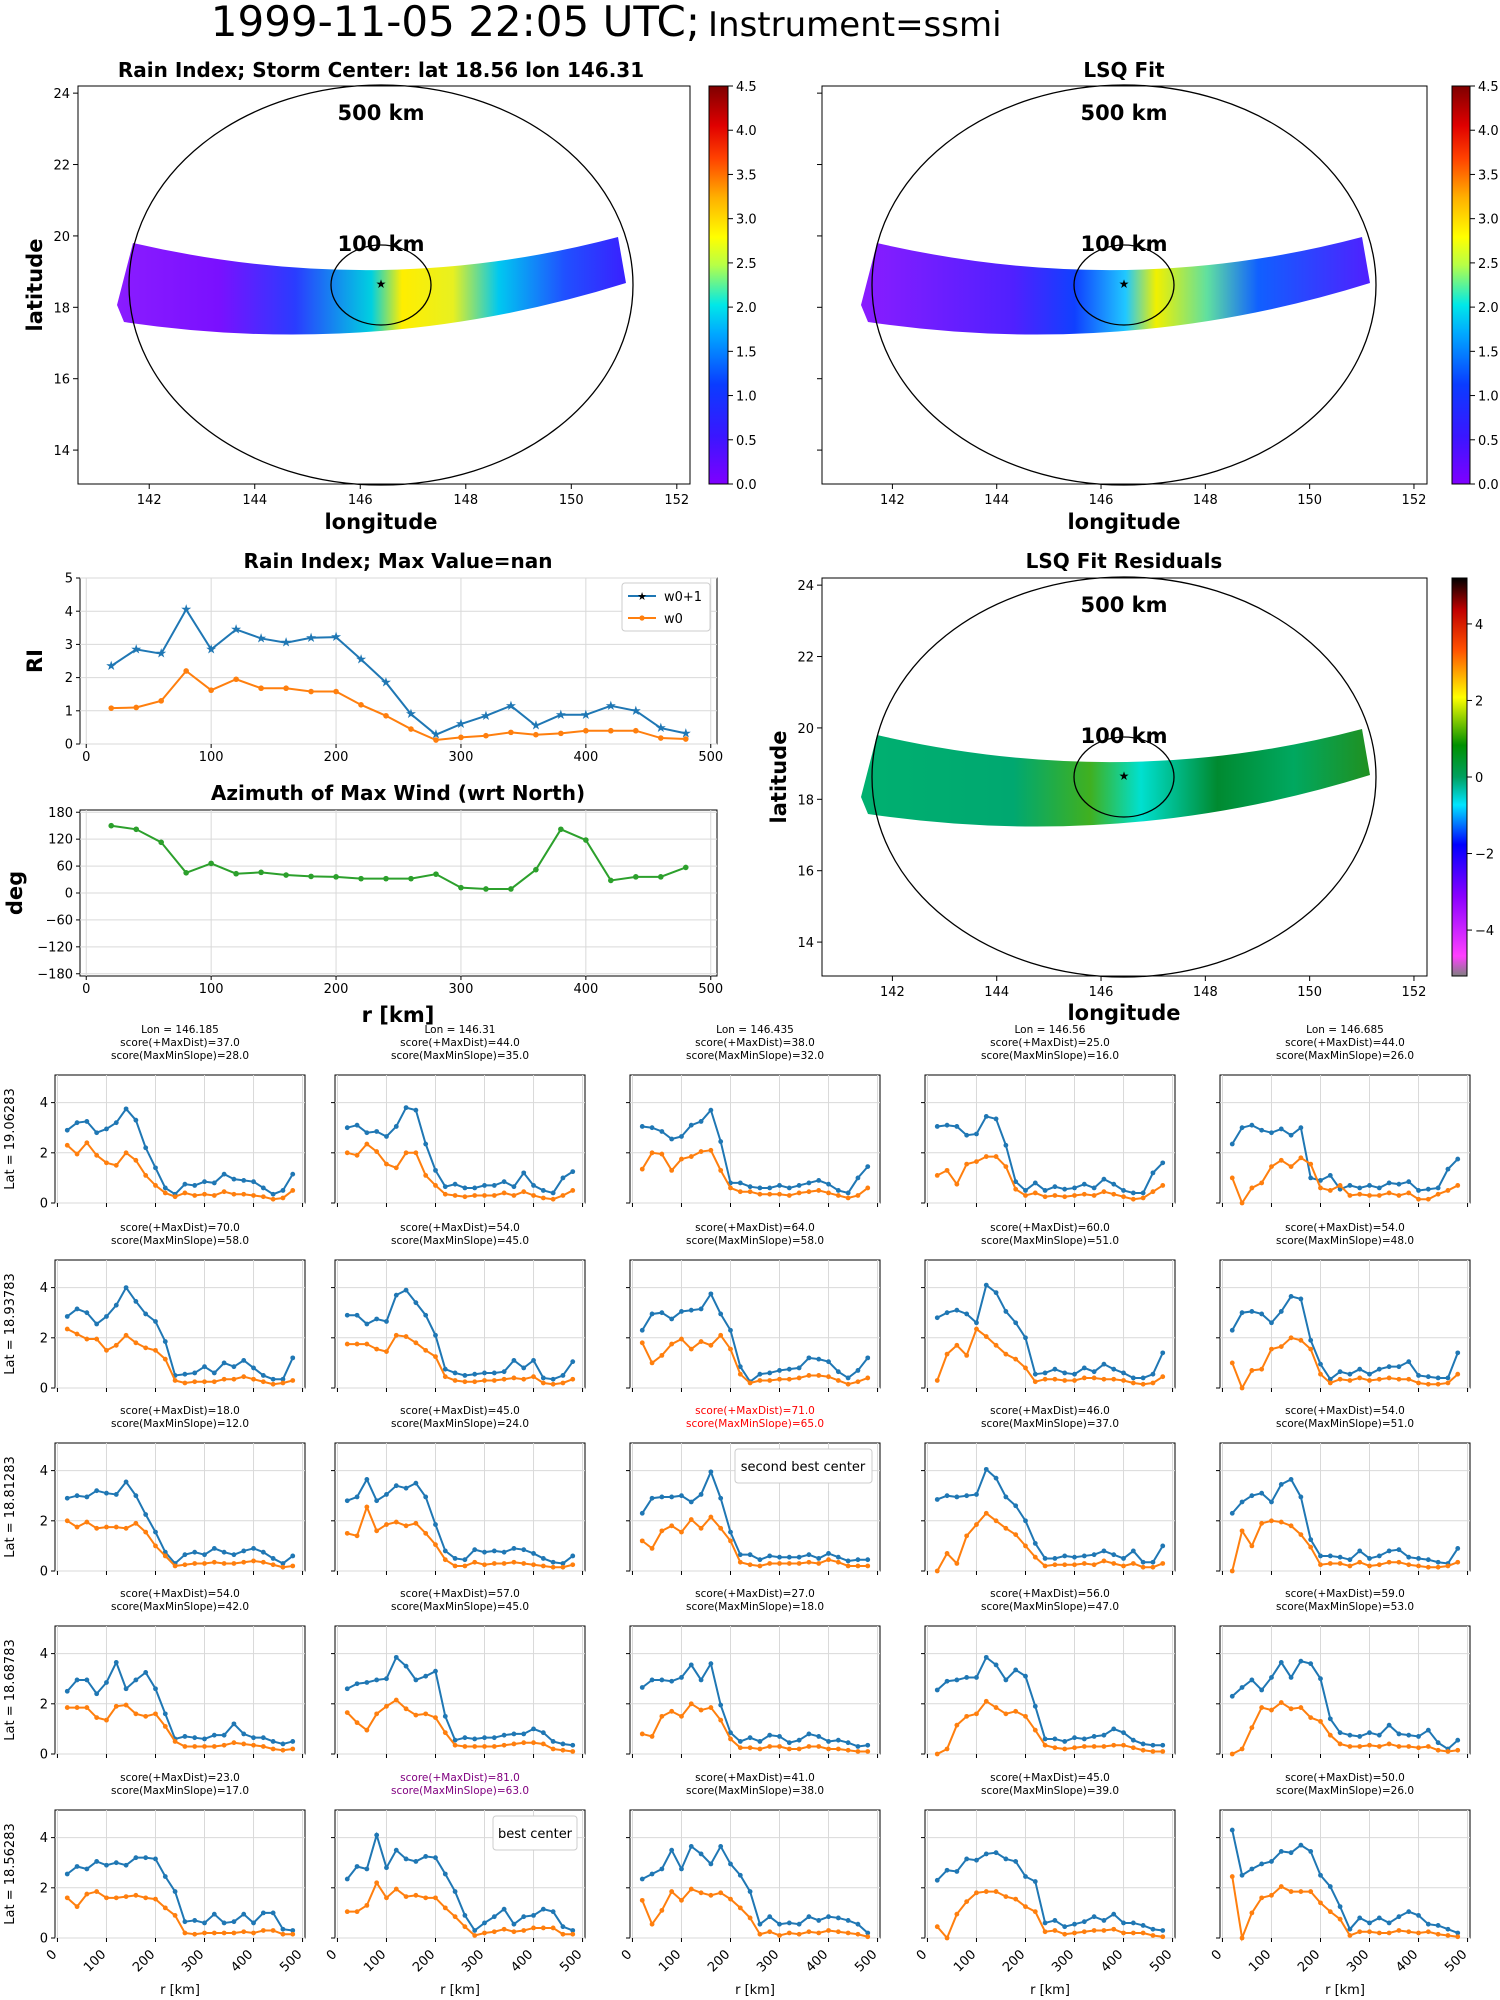 This screenshot has width=1500, height=2000. Describe the element at coordinates (718, 285) in the screenshot. I see `rain-index-colorbar` at that location.